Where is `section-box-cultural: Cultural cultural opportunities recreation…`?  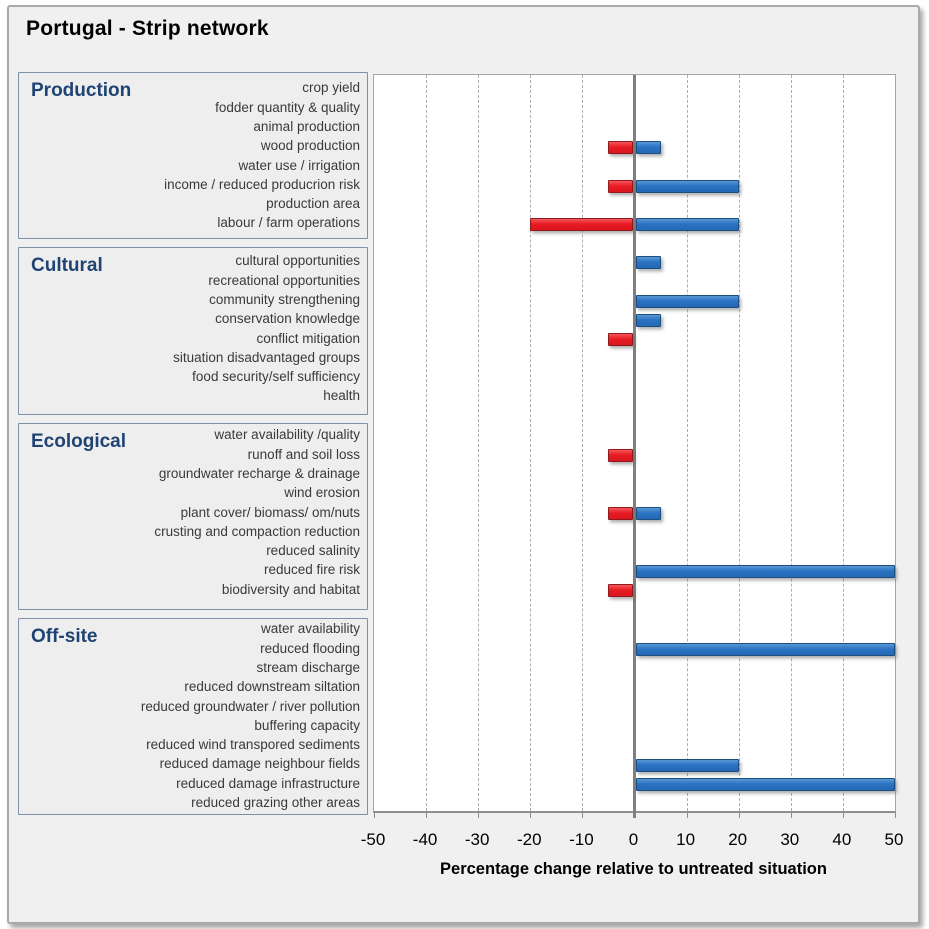
section-box-cultural: Cultural cultural opportunities recreation… is located at coordinates (193, 331).